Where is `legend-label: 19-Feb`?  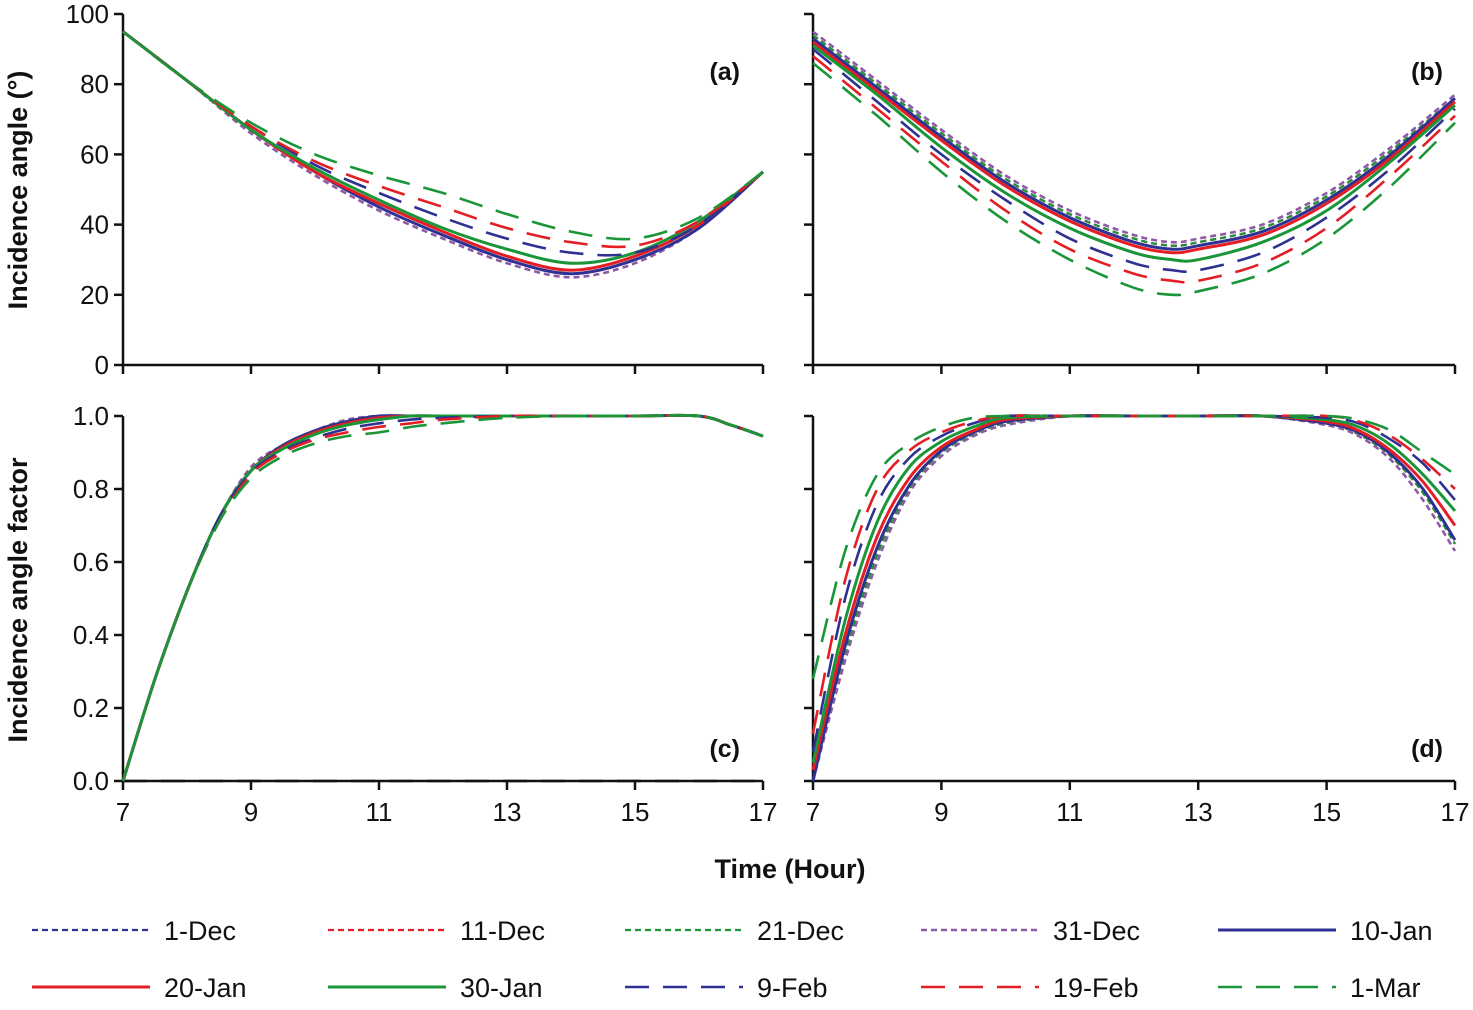
legend-label: 19-Feb is located at coordinates (1096, 988).